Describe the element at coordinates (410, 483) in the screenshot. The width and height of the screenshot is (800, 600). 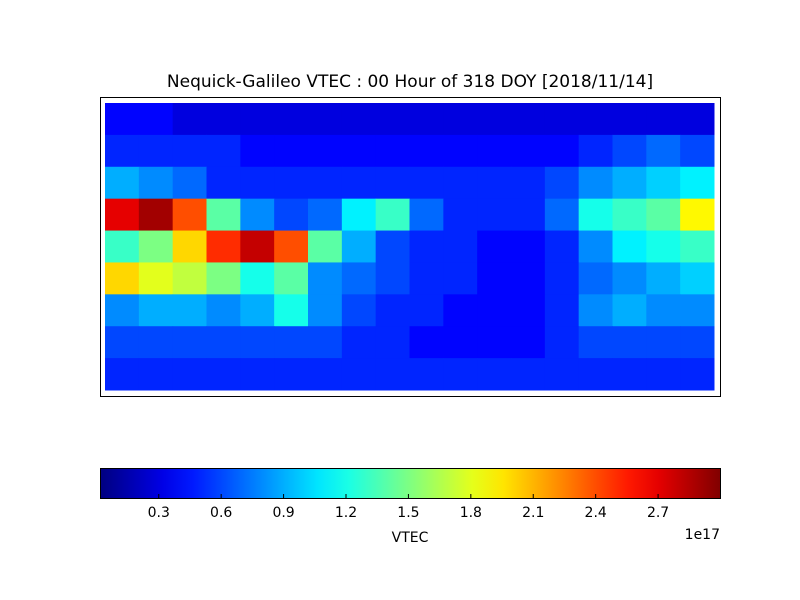
I see `colorbar` at that location.